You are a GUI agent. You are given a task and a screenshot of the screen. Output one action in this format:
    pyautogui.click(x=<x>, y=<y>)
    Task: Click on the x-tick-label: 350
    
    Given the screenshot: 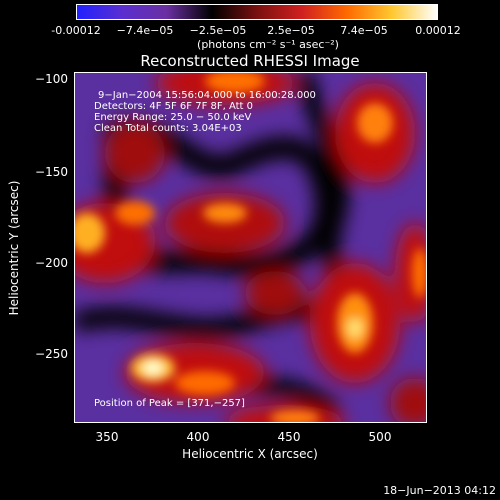 What is the action you would take?
    pyautogui.click(x=107, y=437)
    